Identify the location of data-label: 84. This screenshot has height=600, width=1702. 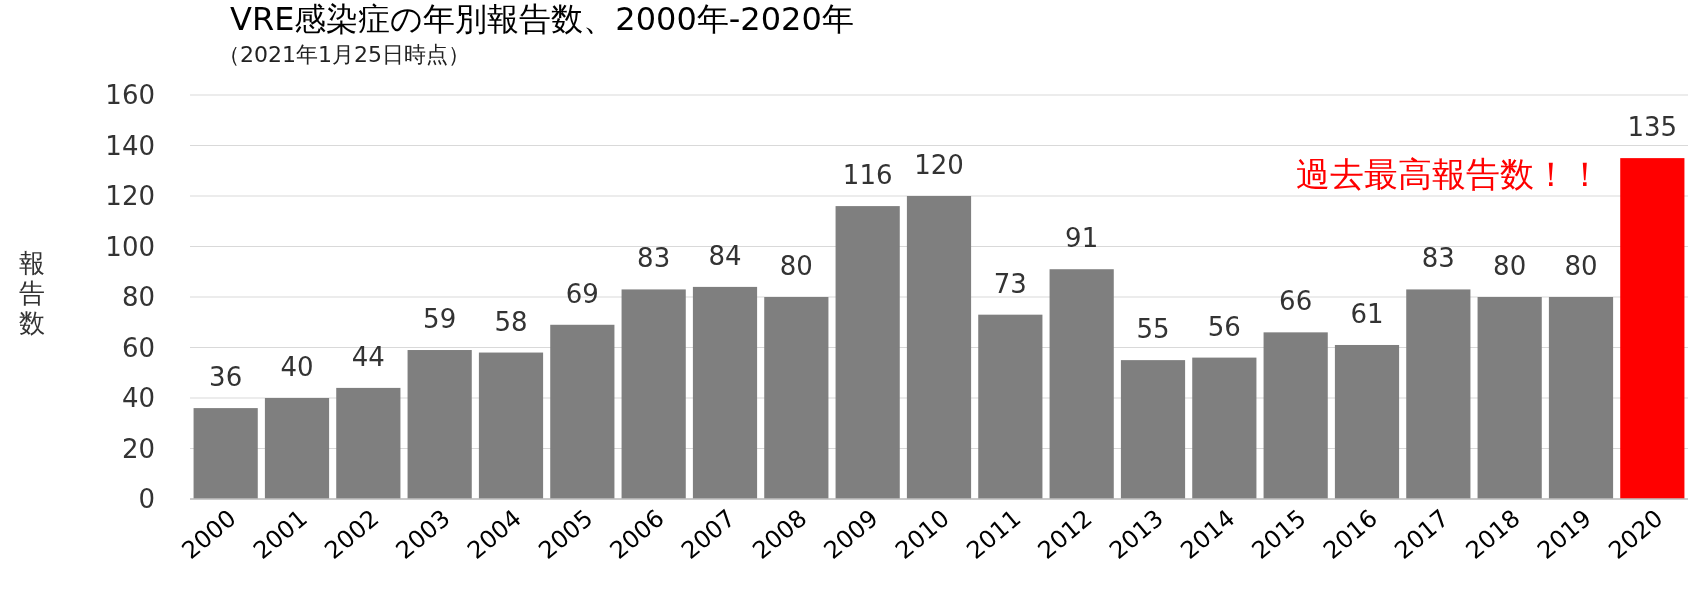
(725, 255).